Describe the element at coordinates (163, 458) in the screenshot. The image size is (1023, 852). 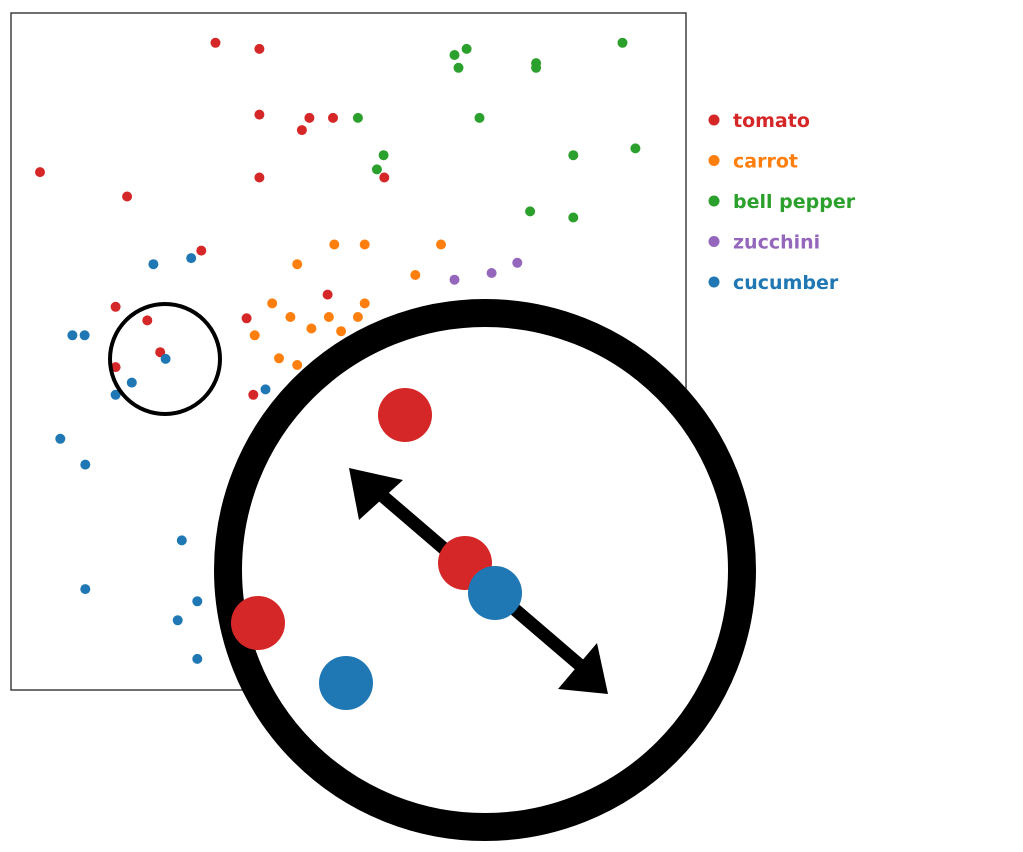
I see `series-cucumber` at that location.